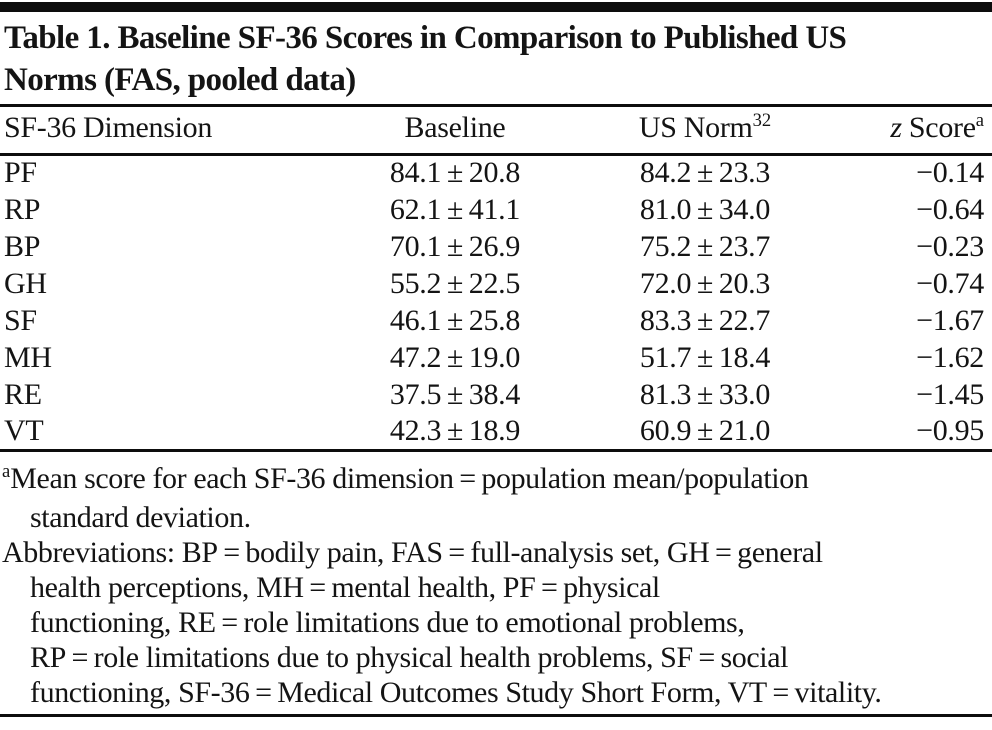 The image size is (992, 730). I want to click on table-row: RP 62.1 ± 41.1 81.0 ± 34.0 −0.64, so click(496, 209).